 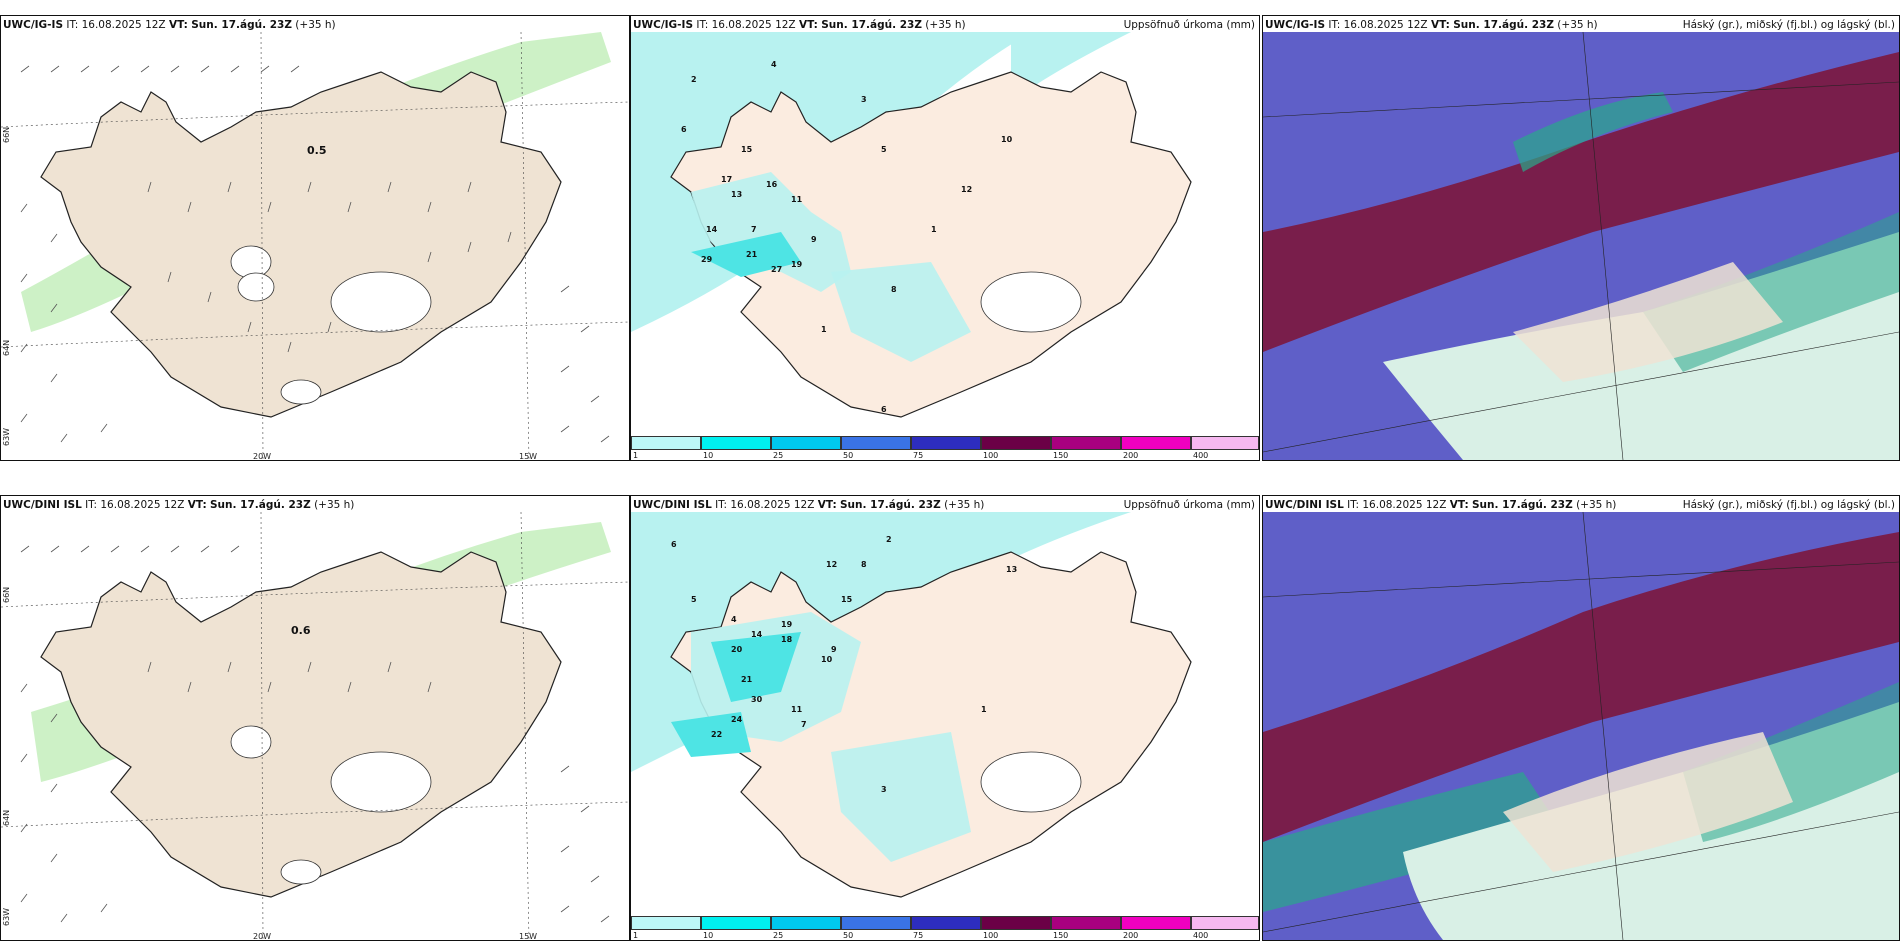 What do you see at coordinates (804, 724) in the screenshot?
I see `svg-text: 7` at bounding box center [804, 724].